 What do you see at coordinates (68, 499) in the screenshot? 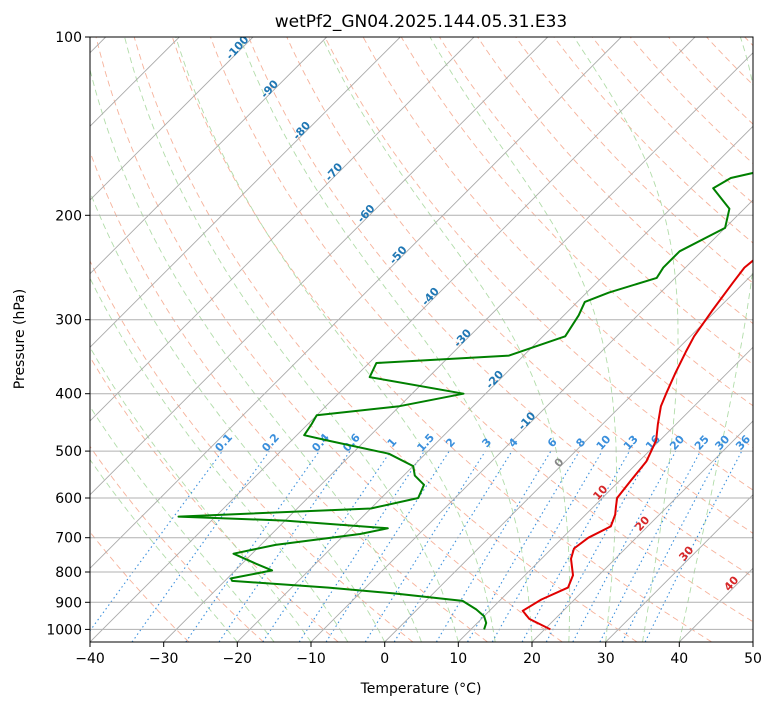
I see `y-tick-label: 600` at bounding box center [68, 499].